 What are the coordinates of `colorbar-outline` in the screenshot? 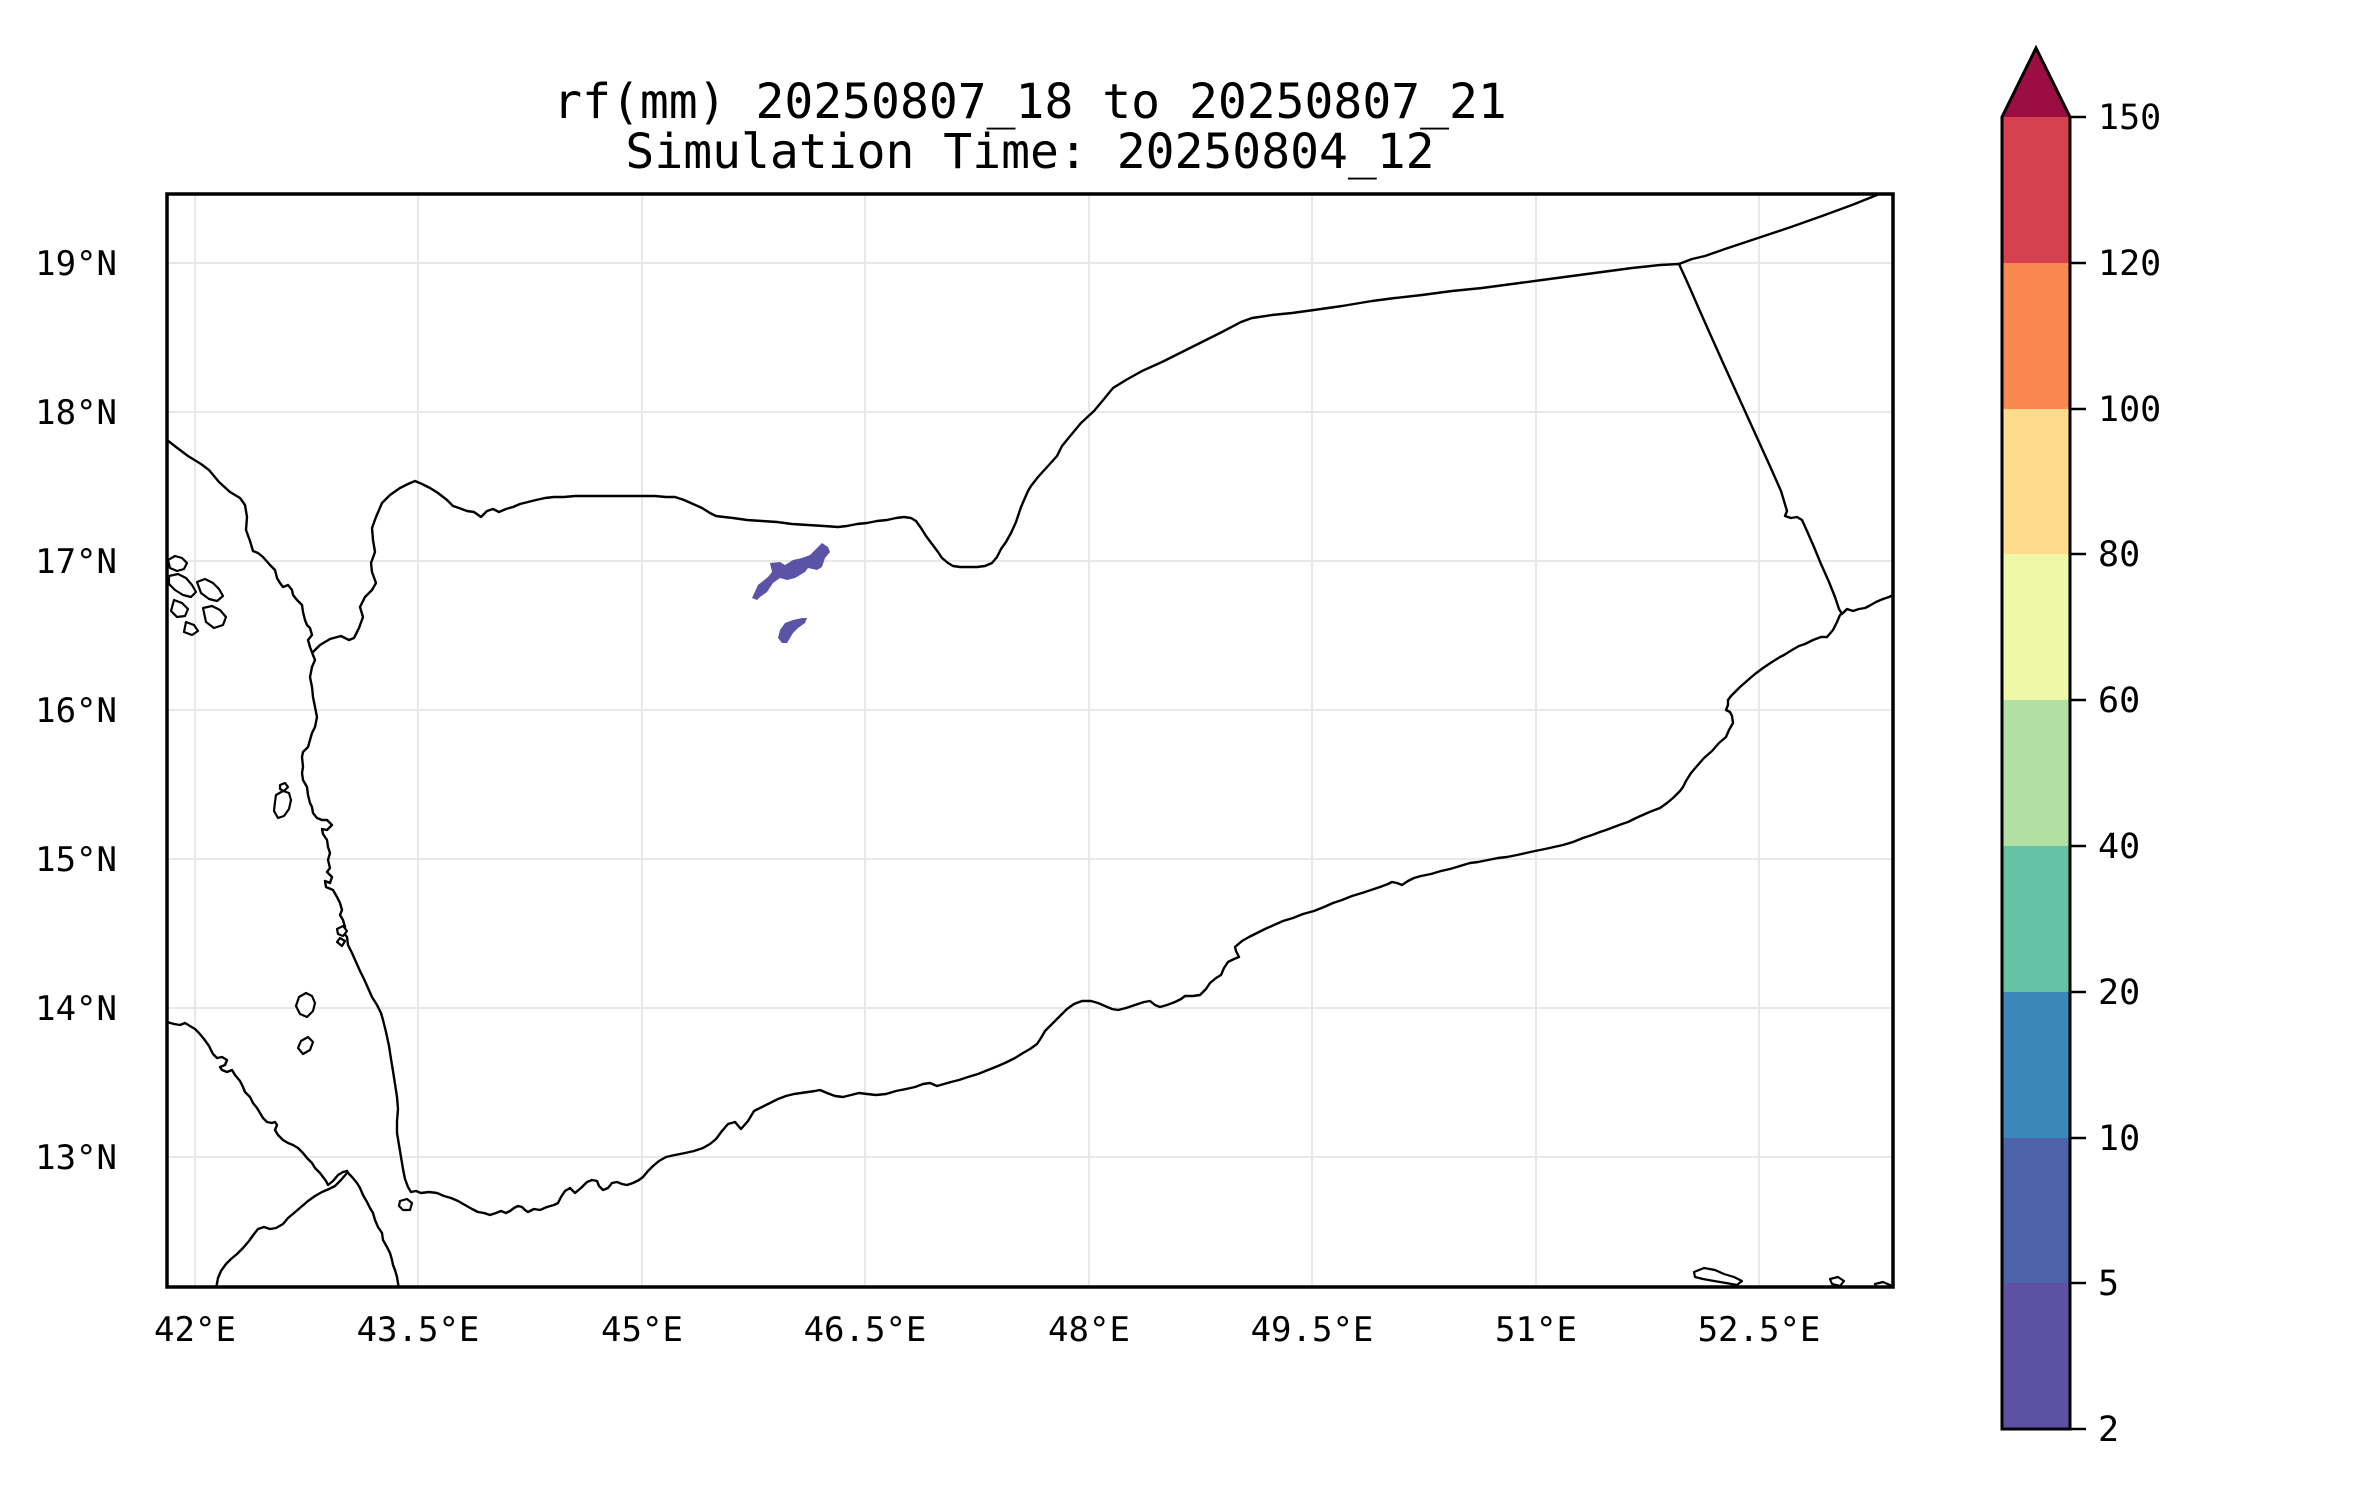 It's located at (2036, 737).